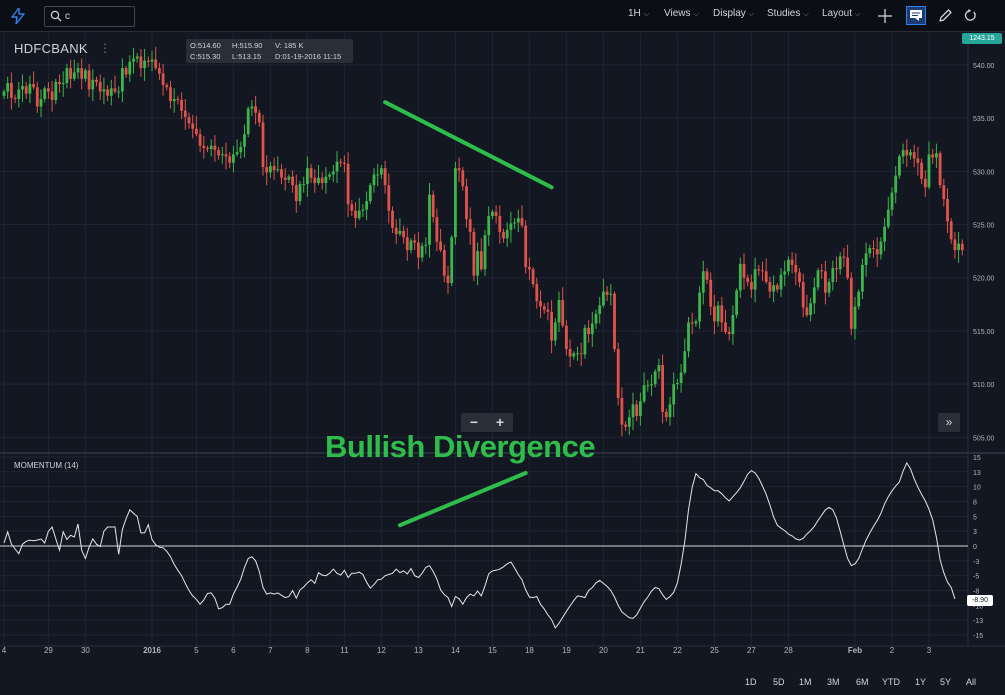  What do you see at coordinates (946, 682) in the screenshot?
I see `range-button-5y: 5Y` at bounding box center [946, 682].